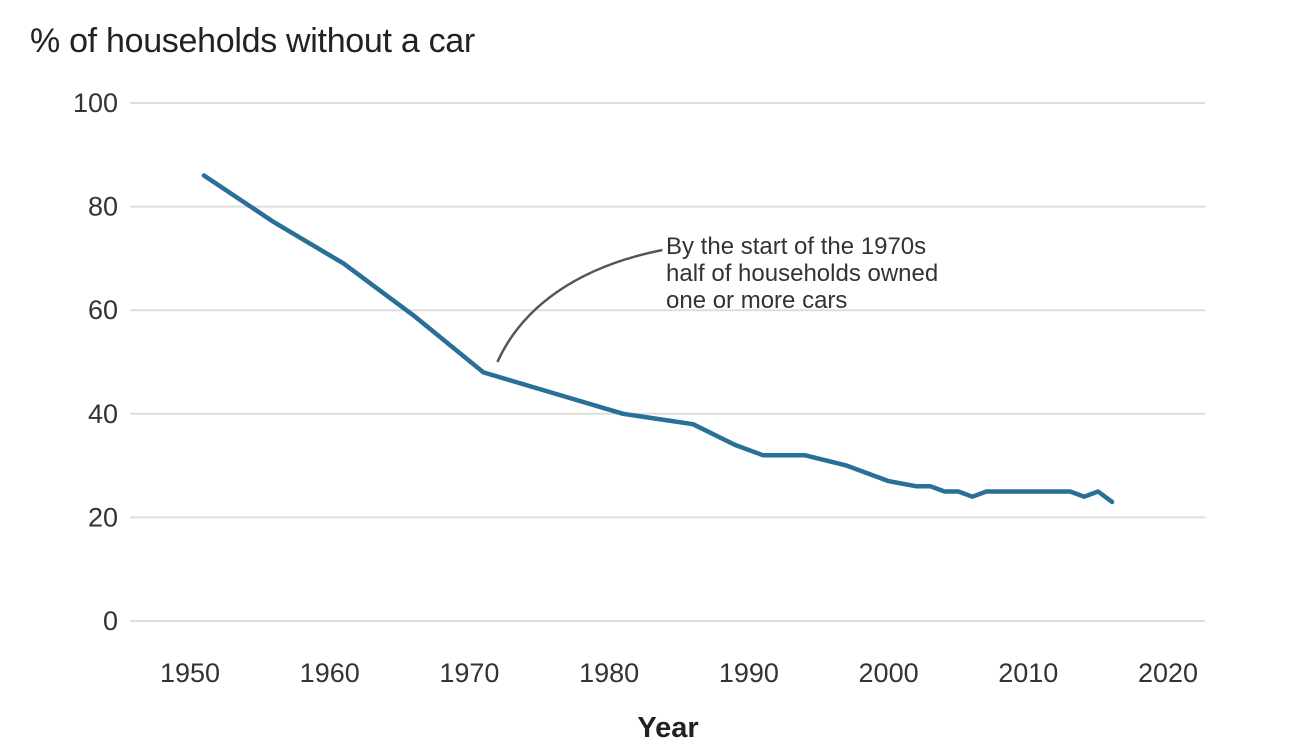 This screenshot has height=746, width=1296. I want to click on annotation-pointer, so click(579, 305).